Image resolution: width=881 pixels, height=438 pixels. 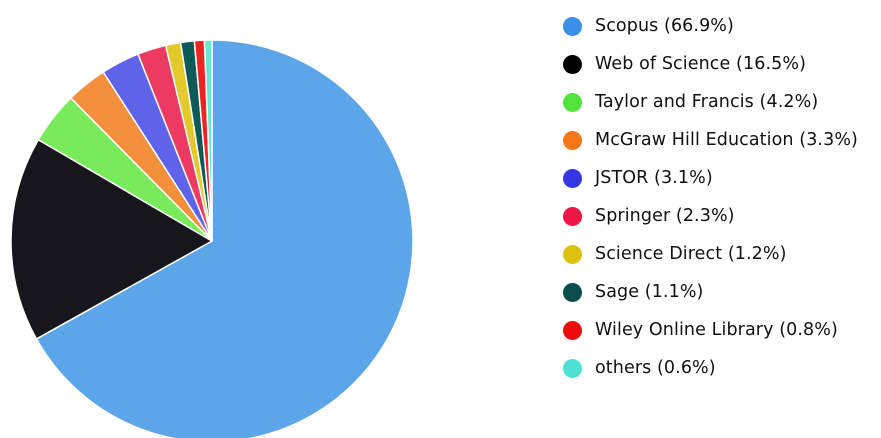 I want to click on legend-label: Scopus (66.9%), so click(x=664, y=26).